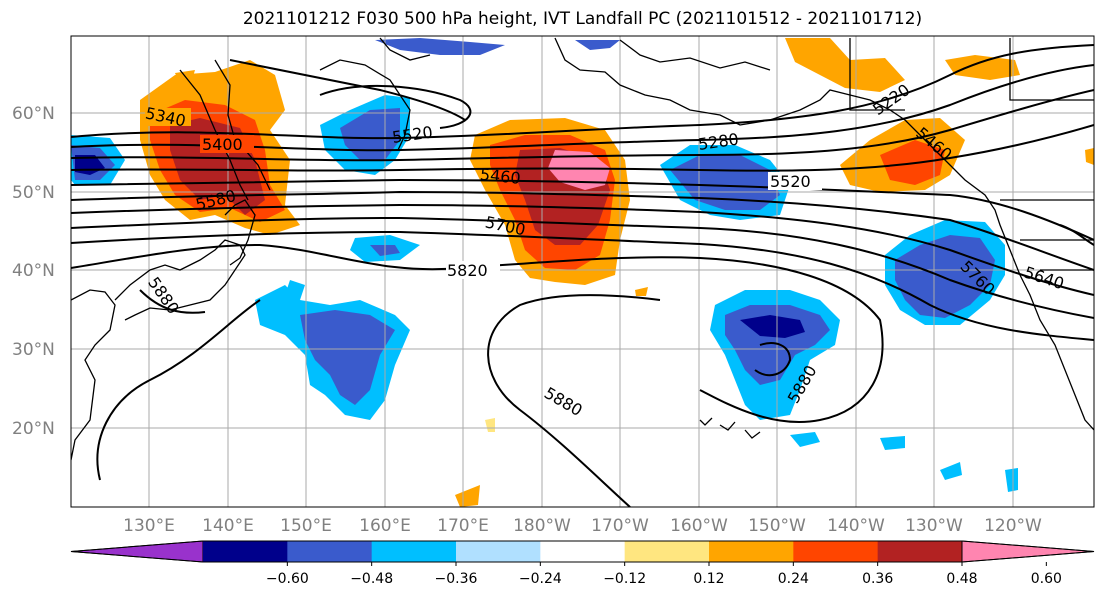 This screenshot has width=1105, height=601. I want to click on colorbar, so click(582, 551).